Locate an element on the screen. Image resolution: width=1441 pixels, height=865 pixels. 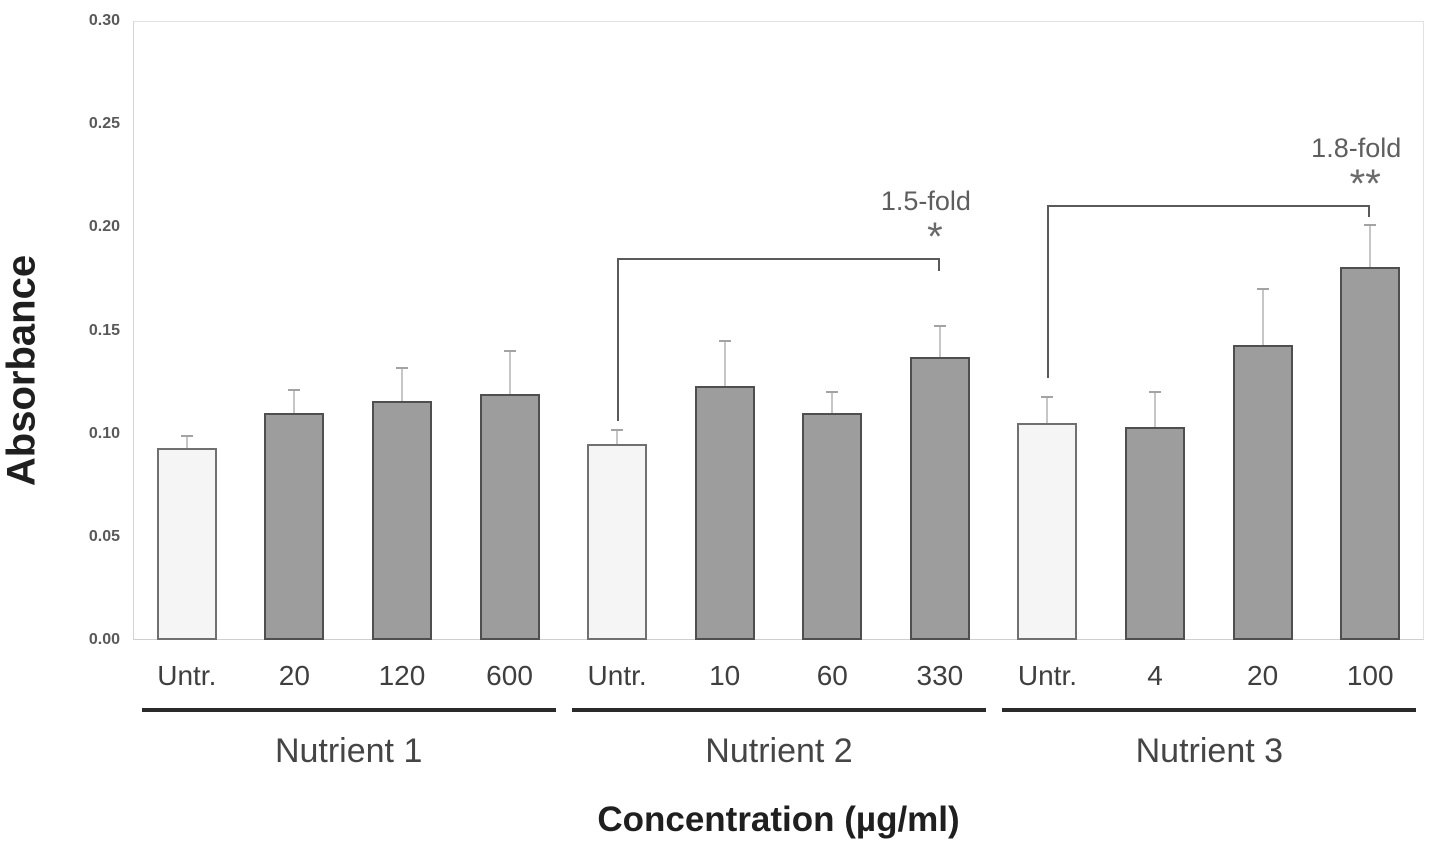
y-axis-title: Absorbance is located at coordinates (22, 370).